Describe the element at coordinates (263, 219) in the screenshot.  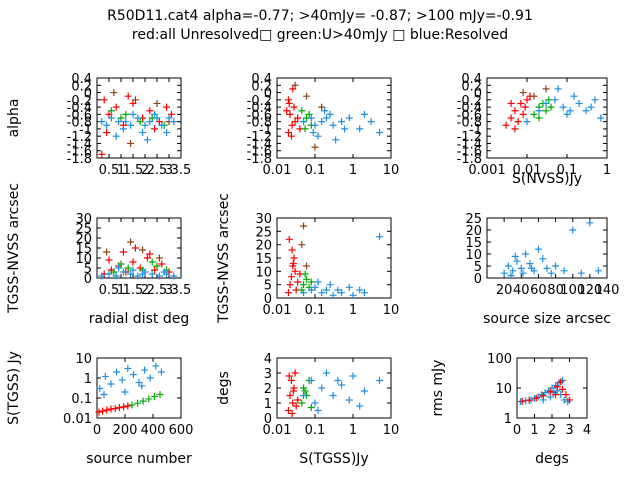
I see `y-tick-label: 30` at that location.